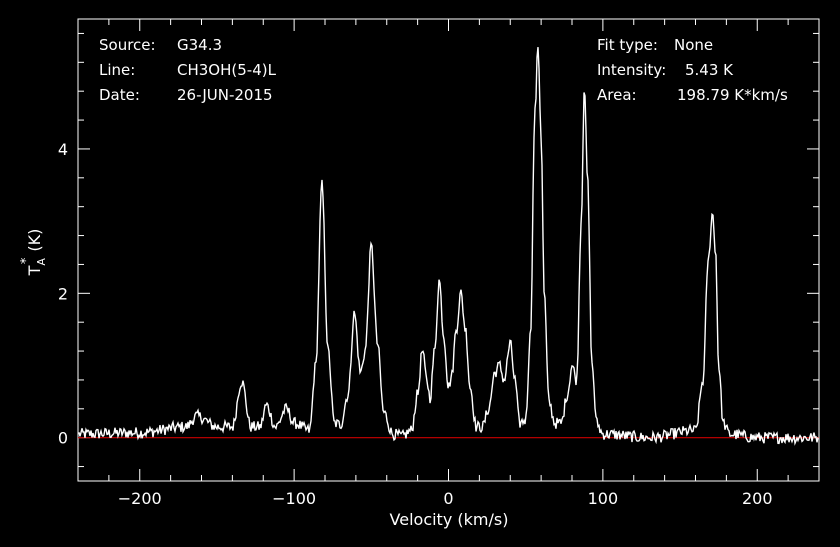  I want to click on y-tick-label: 4, so click(63, 149).